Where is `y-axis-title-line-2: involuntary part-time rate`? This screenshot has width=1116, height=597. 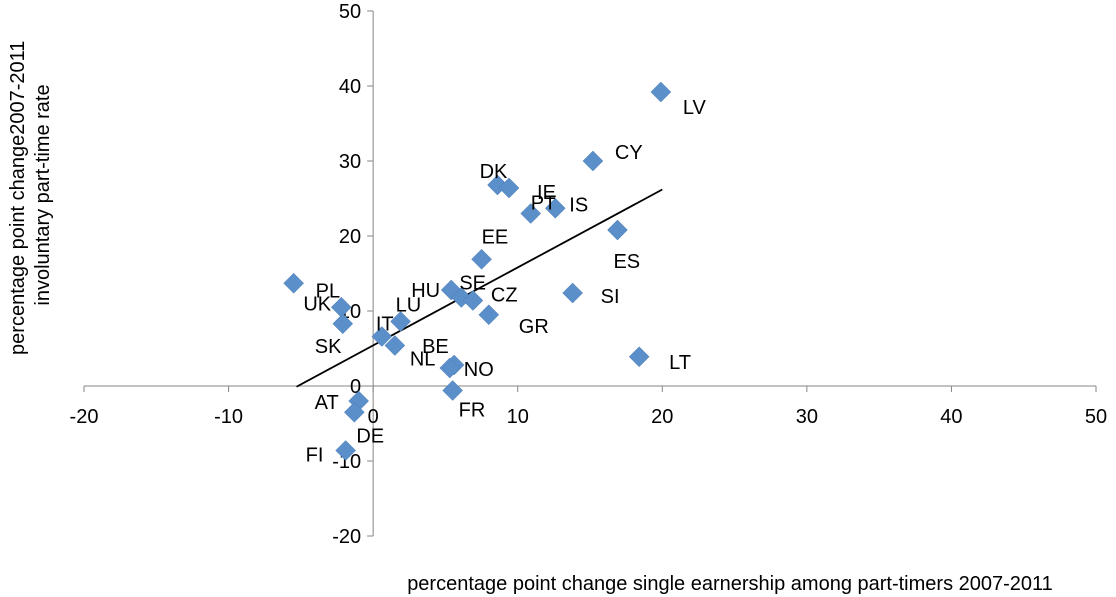
y-axis-title-line-2: involuntary part-time rate is located at coordinates (43, 194).